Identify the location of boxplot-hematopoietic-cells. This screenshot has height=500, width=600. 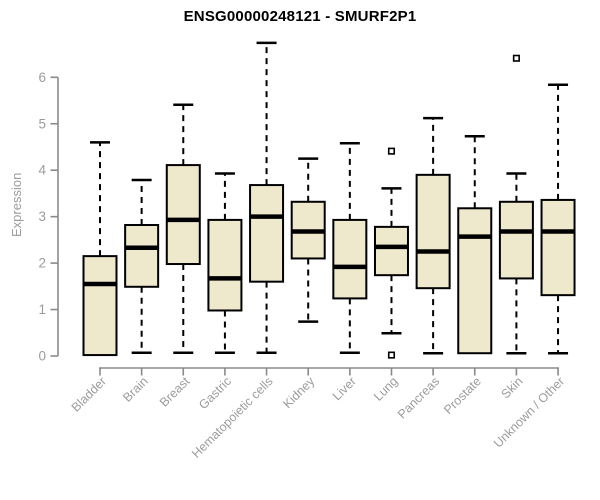
(267, 197).